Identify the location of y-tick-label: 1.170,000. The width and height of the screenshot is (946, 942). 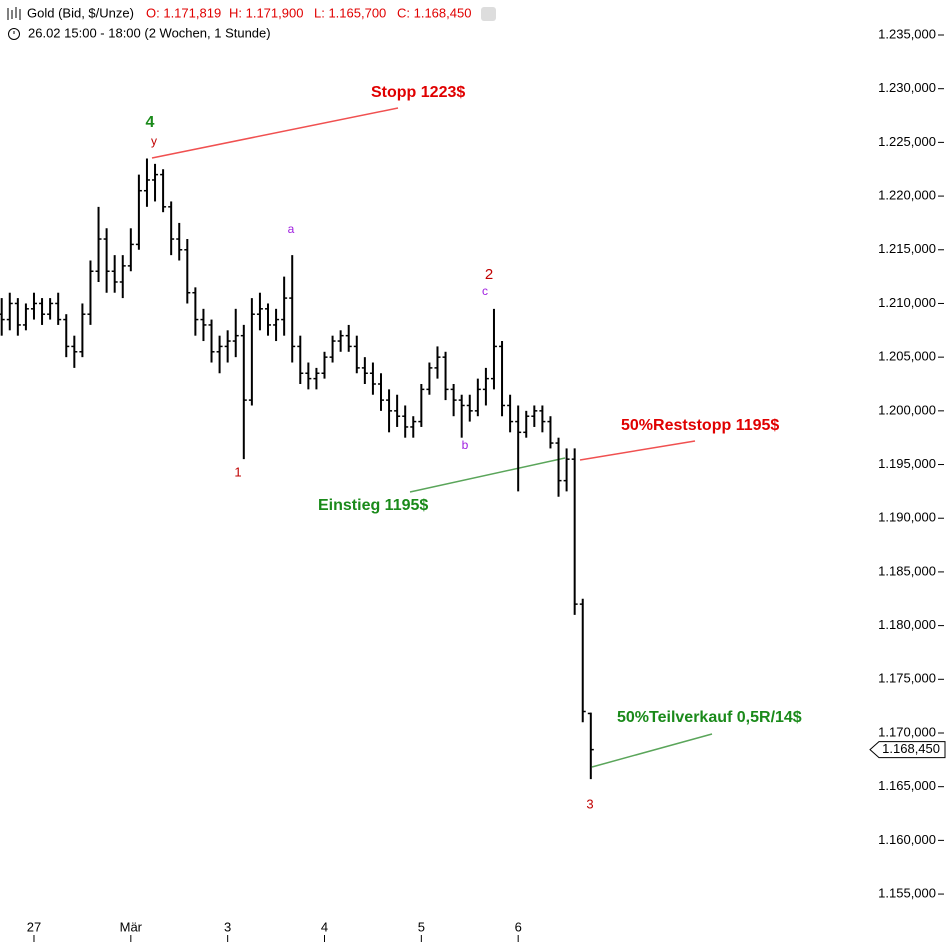
(907, 731).